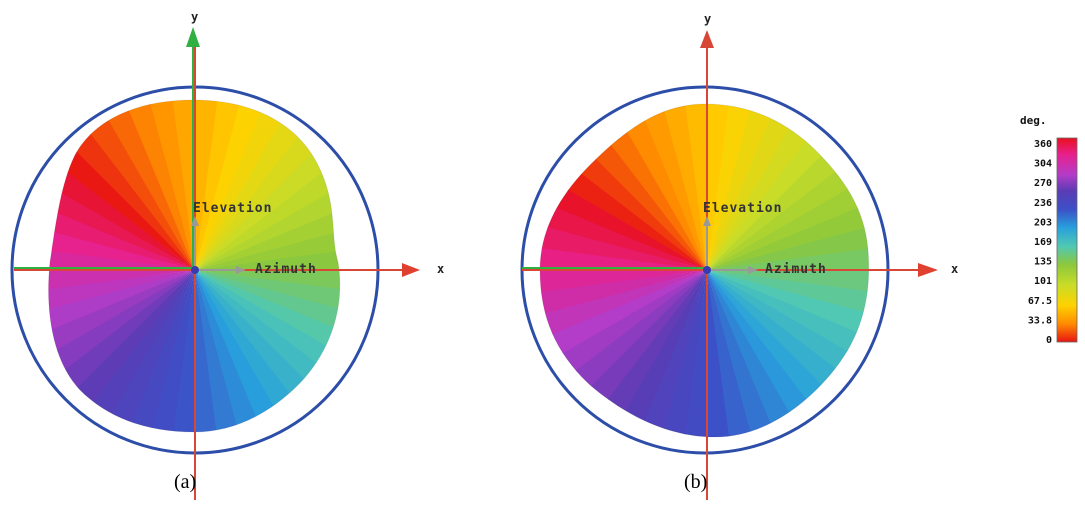 This screenshot has width=1085, height=510. I want to click on legend-colorbar, so click(1067, 240).